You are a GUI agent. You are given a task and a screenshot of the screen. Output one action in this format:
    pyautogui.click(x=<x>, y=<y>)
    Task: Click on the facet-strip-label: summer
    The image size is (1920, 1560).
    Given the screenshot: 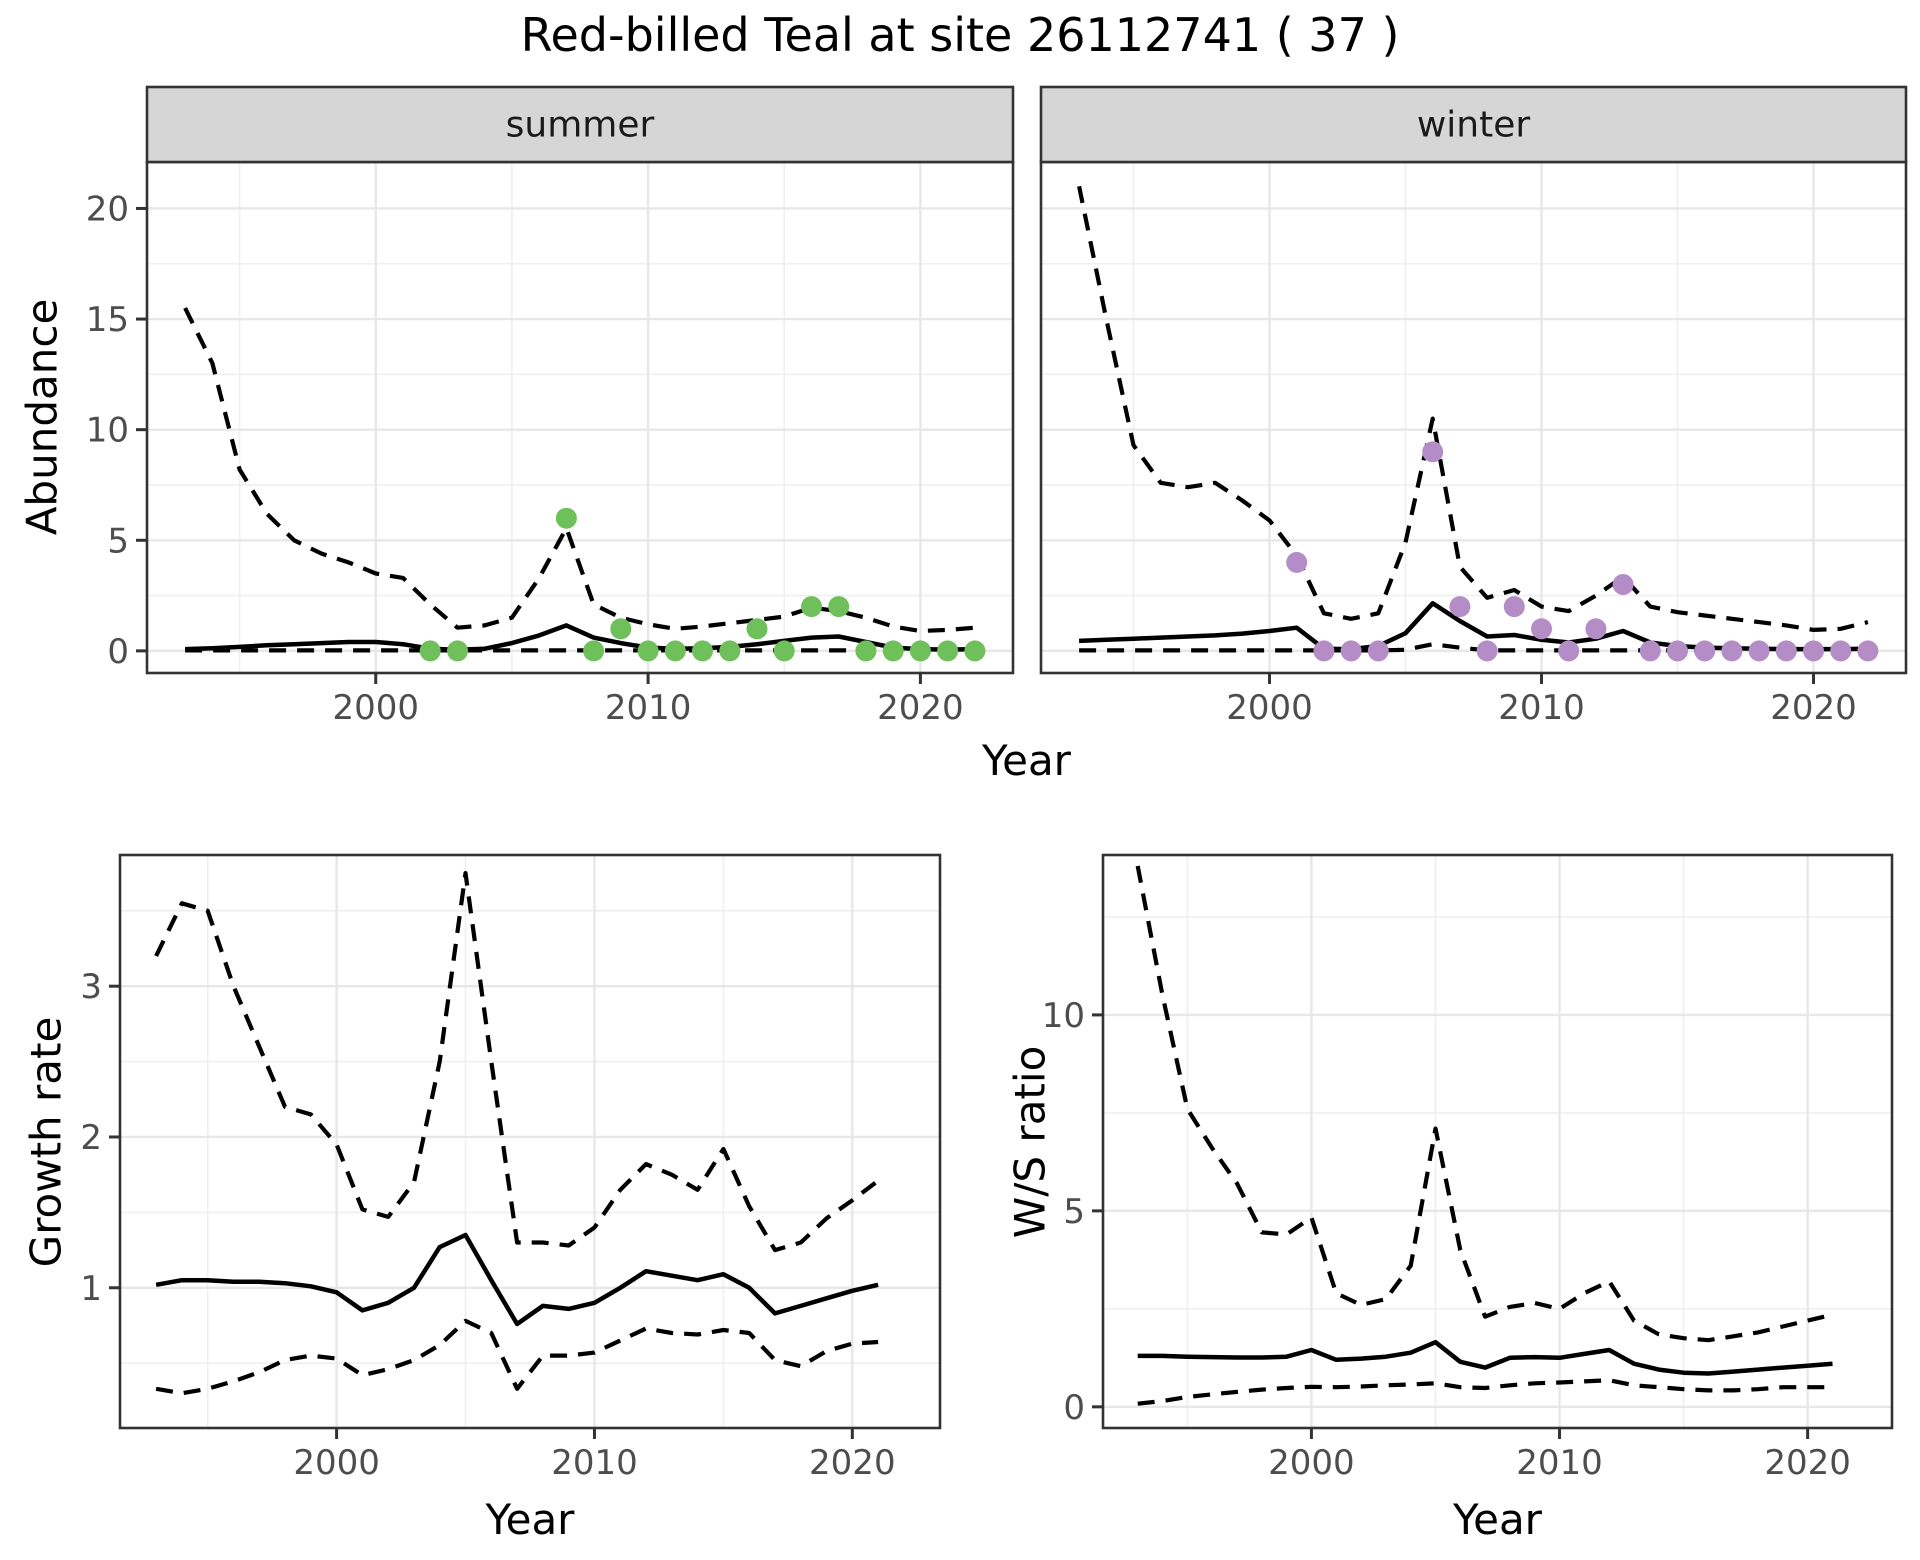 What is the action you would take?
    pyautogui.click(x=580, y=125)
    